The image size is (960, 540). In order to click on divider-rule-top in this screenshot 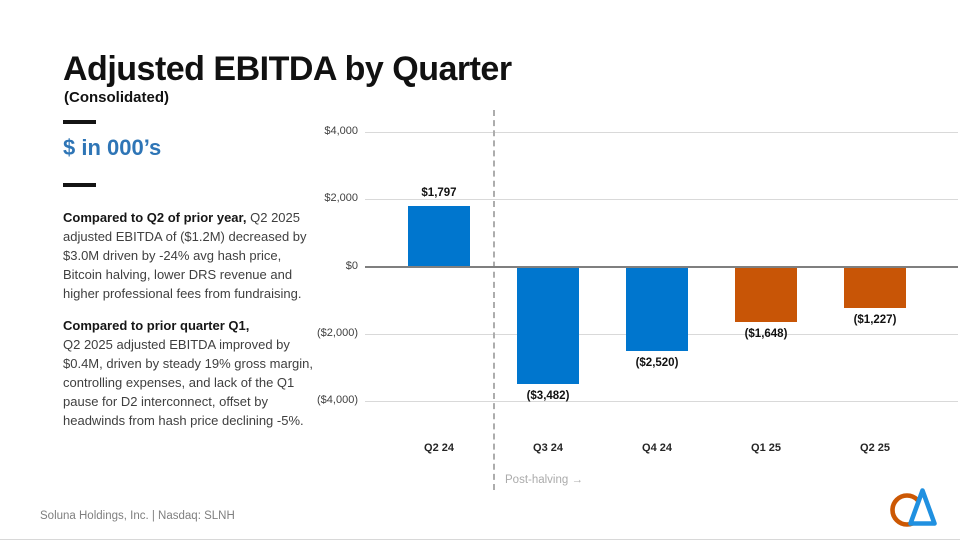, I will do `click(79, 122)`.